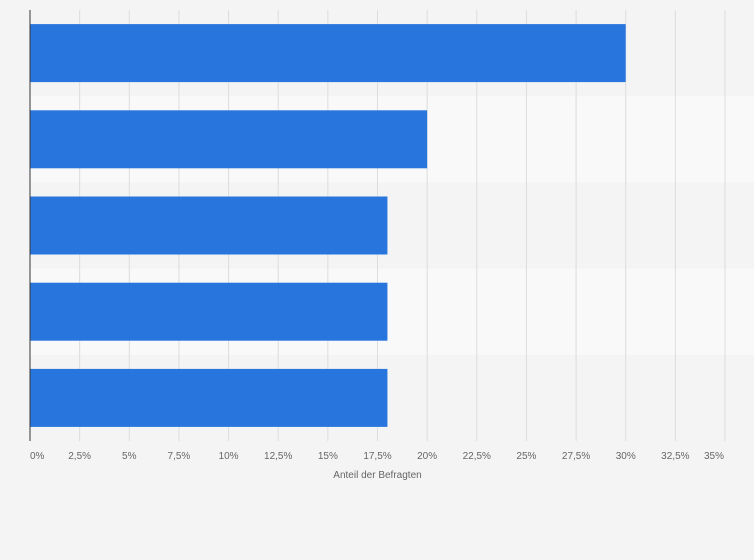  I want to click on x-tick-label: 22,5%, so click(477, 456).